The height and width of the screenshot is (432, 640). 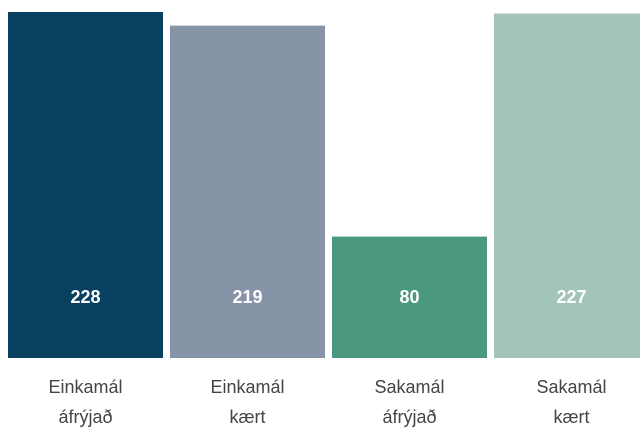 I want to click on data-label: 80, so click(x=409, y=297).